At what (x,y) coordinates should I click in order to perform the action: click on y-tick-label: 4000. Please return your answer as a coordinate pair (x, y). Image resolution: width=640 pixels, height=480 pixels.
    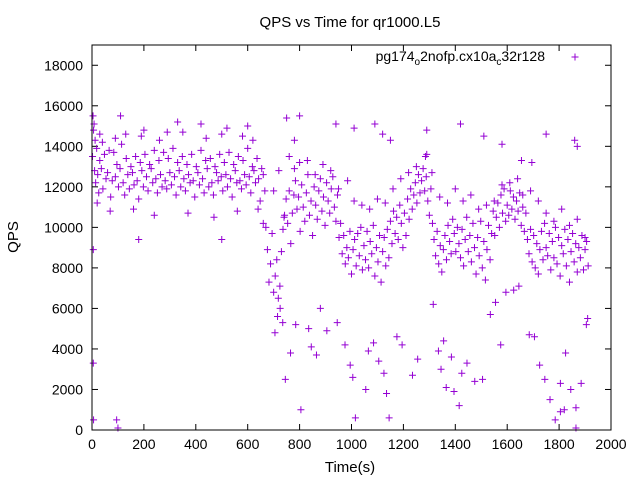
    Looking at the image, I should click on (67, 349).